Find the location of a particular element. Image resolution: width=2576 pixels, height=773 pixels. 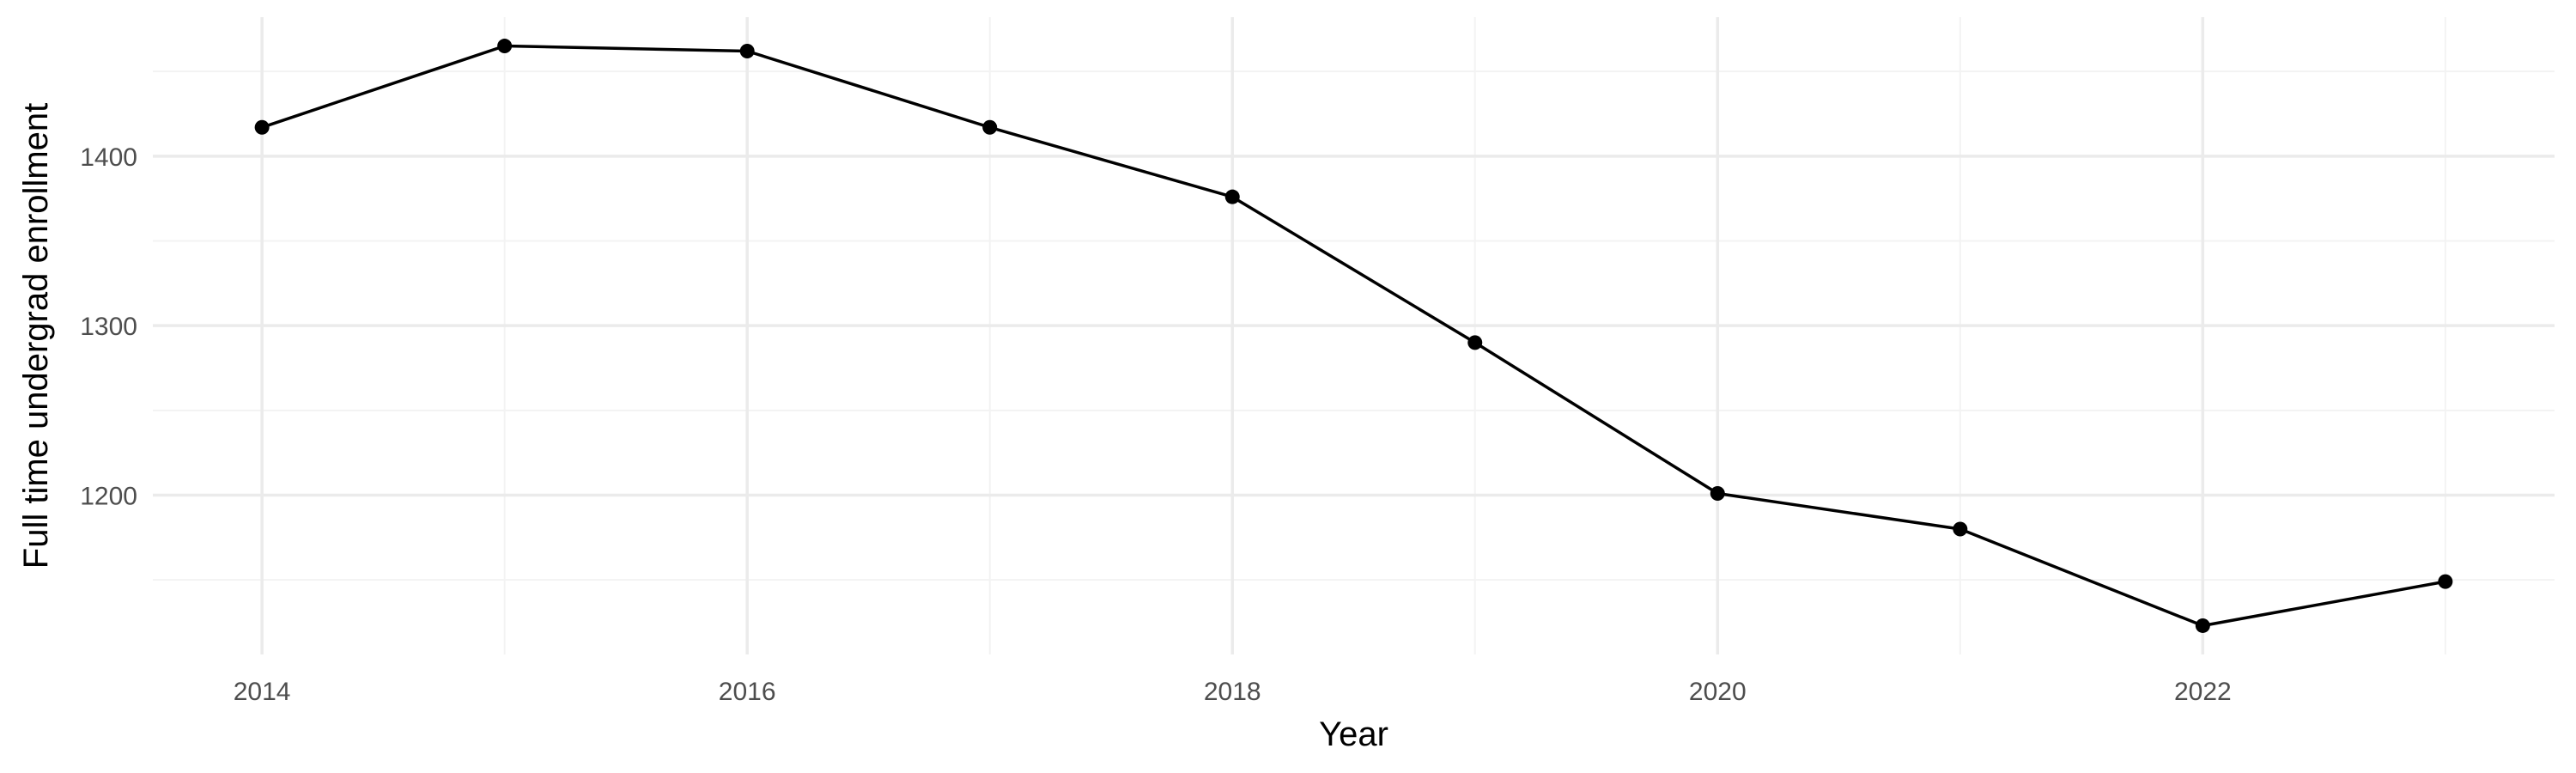

data-point-2019 is located at coordinates (1475, 342).